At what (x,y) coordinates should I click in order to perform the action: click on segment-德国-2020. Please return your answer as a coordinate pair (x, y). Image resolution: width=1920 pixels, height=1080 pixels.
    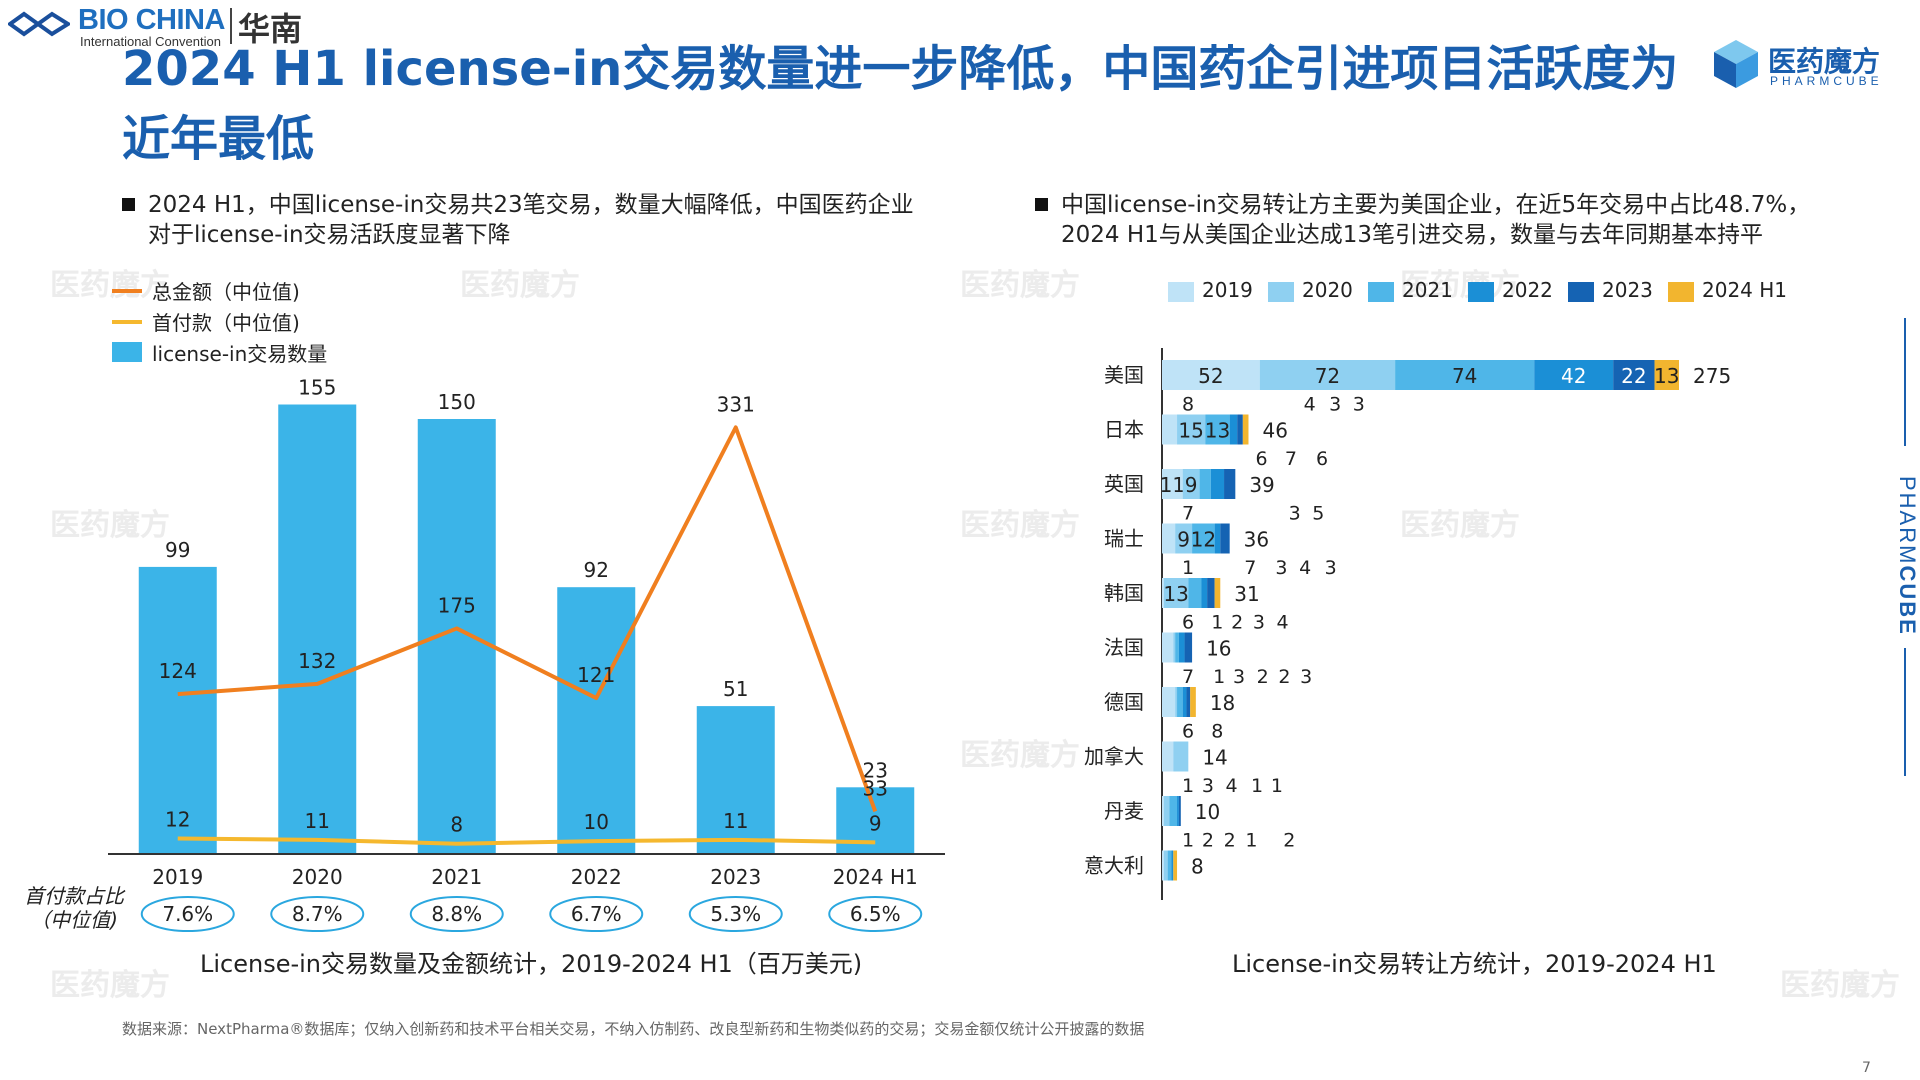
    Looking at the image, I should click on (1176, 702).